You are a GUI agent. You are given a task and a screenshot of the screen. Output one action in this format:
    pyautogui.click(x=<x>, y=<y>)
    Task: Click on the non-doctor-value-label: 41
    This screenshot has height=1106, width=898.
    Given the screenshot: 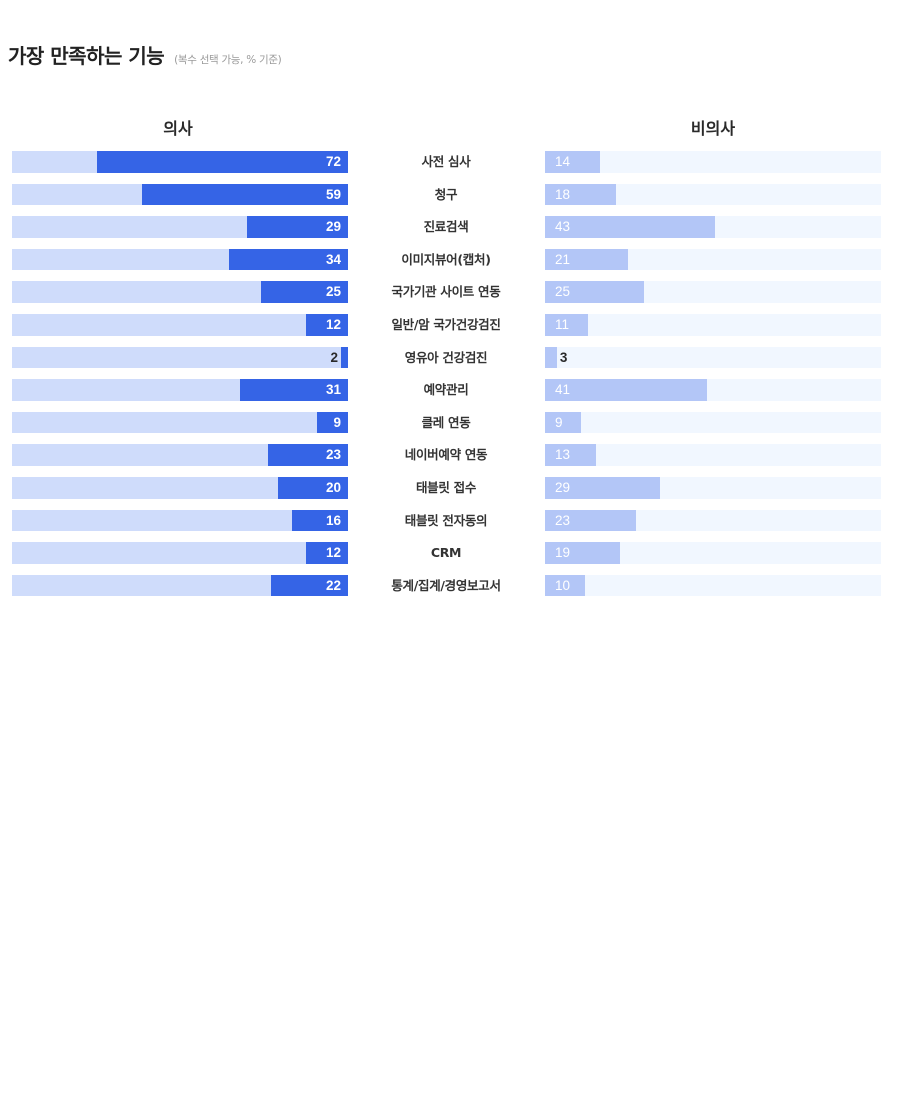 What is the action you would take?
    pyautogui.click(x=563, y=390)
    